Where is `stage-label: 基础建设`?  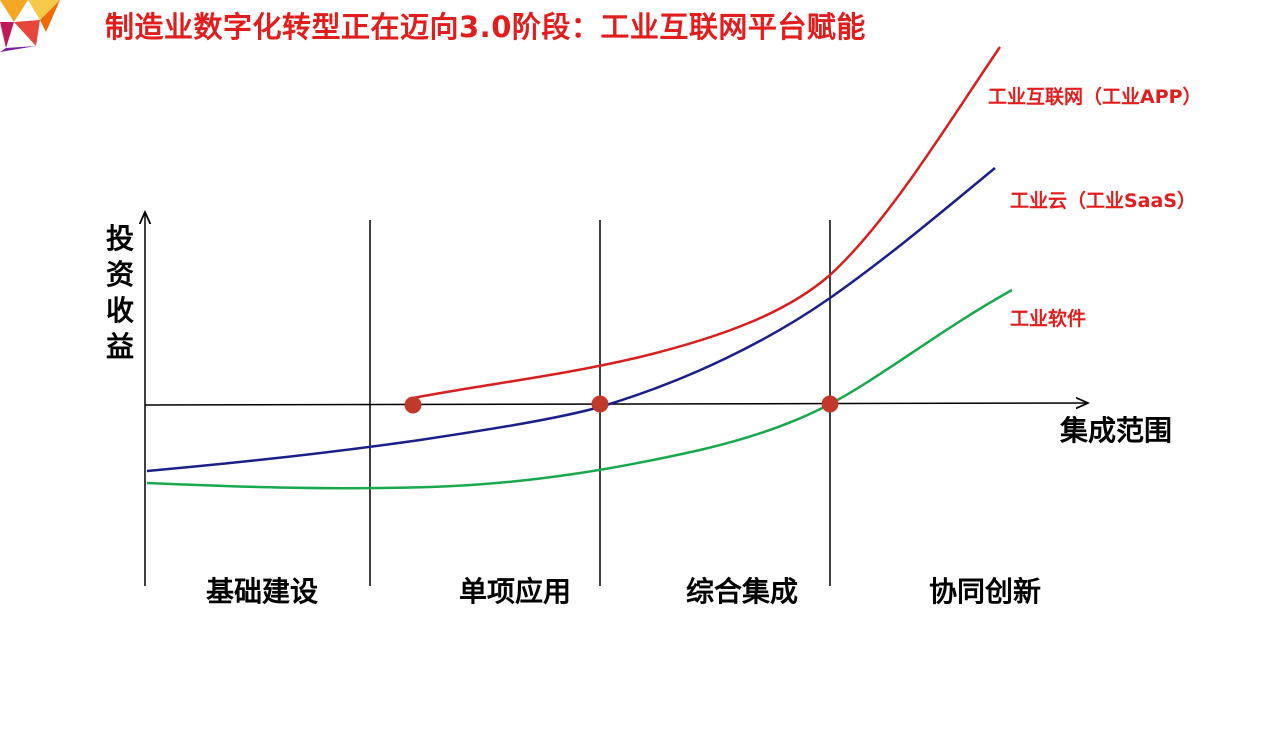
stage-label: 基础建设 is located at coordinates (262, 591).